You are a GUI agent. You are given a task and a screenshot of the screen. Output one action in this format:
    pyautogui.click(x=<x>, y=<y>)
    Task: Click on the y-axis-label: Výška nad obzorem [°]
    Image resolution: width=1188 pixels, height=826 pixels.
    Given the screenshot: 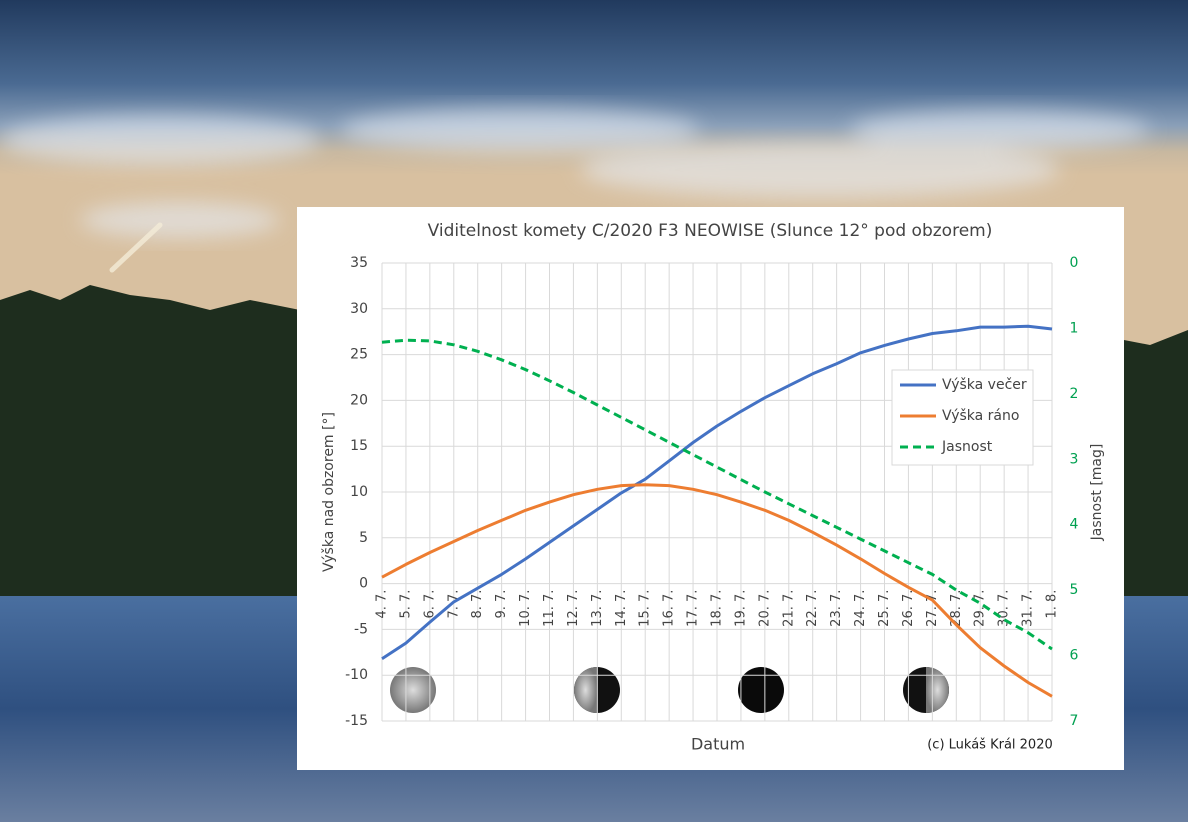 What is the action you would take?
    pyautogui.click(x=329, y=492)
    